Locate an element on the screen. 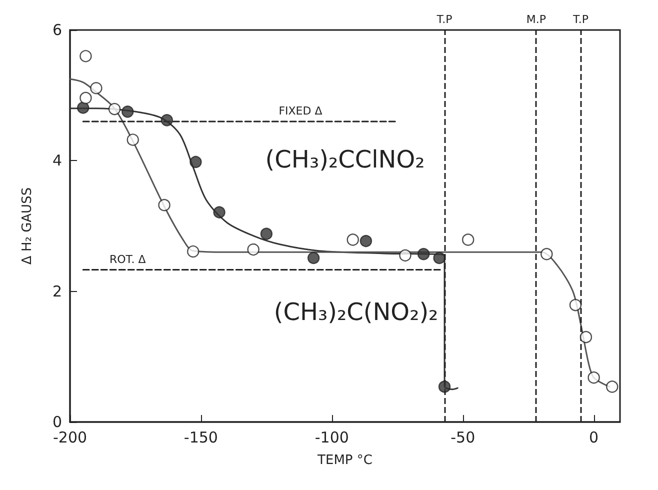 The height and width of the screenshot is (490, 658). ref-line-label: M.P is located at coordinates (536, 19).